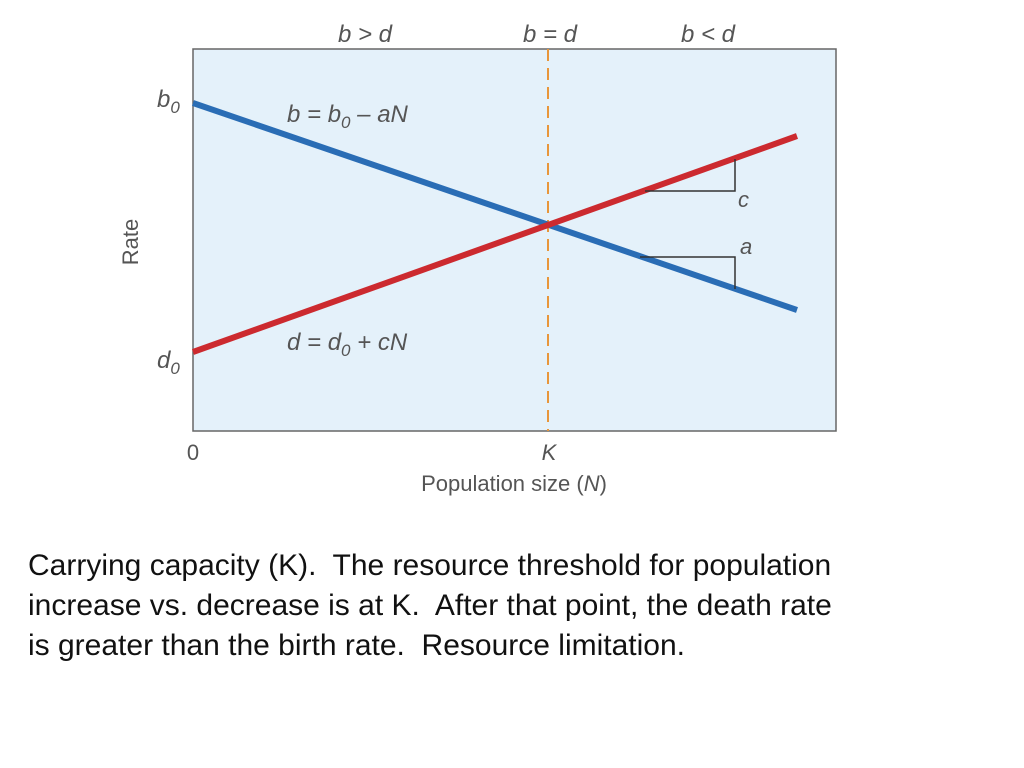 The height and width of the screenshot is (768, 1024). What do you see at coordinates (743, 199) in the screenshot?
I see `slope-label-c: c` at bounding box center [743, 199].